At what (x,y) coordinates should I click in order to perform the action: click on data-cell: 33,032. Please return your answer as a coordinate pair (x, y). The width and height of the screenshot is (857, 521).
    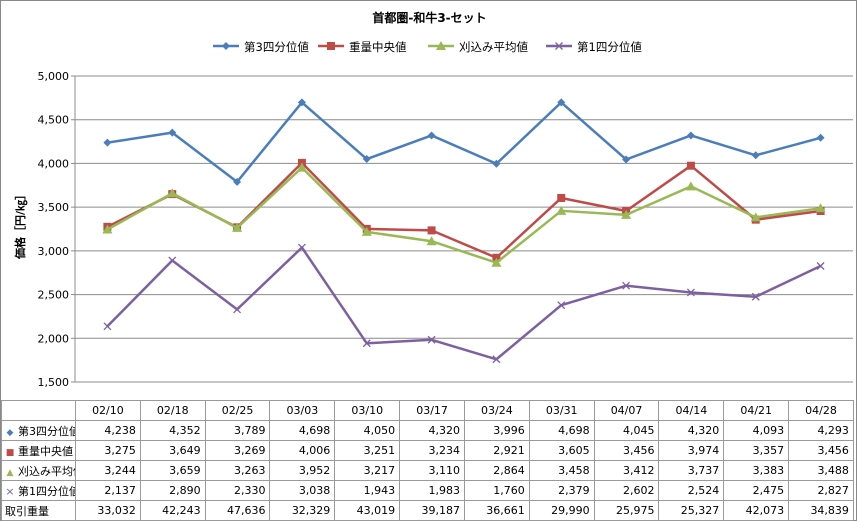
    Looking at the image, I should click on (108, 510).